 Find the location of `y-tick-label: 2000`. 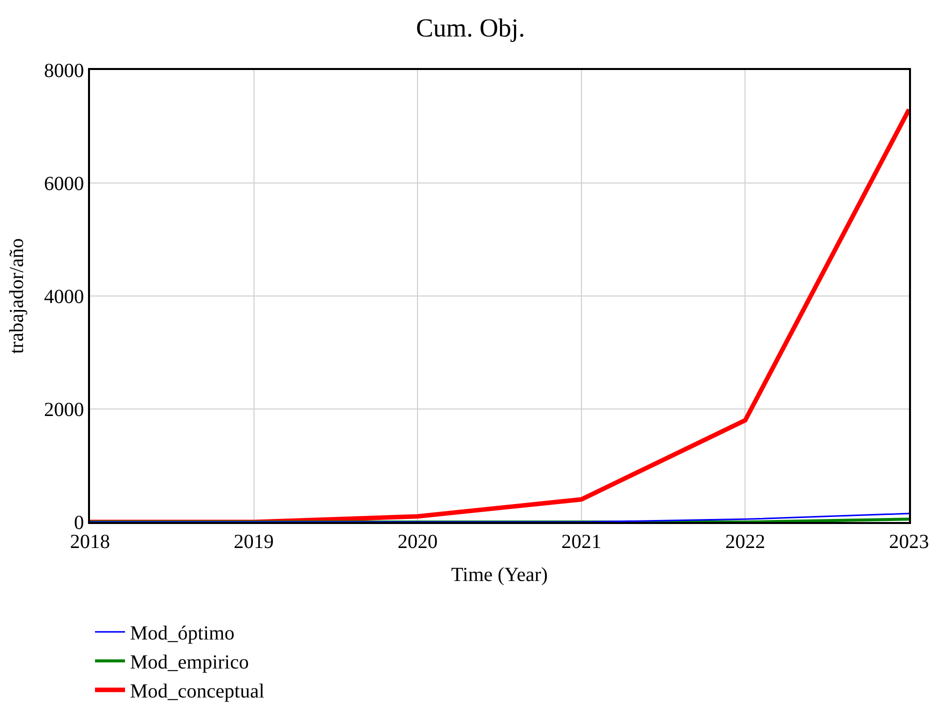

y-tick-label: 2000 is located at coordinates (64, 410).